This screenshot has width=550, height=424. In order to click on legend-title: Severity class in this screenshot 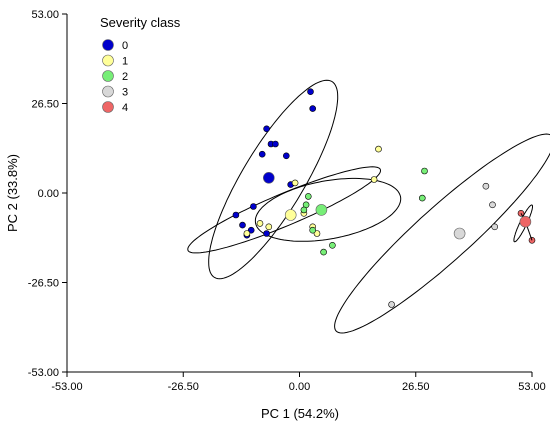, I will do `click(140, 22)`.